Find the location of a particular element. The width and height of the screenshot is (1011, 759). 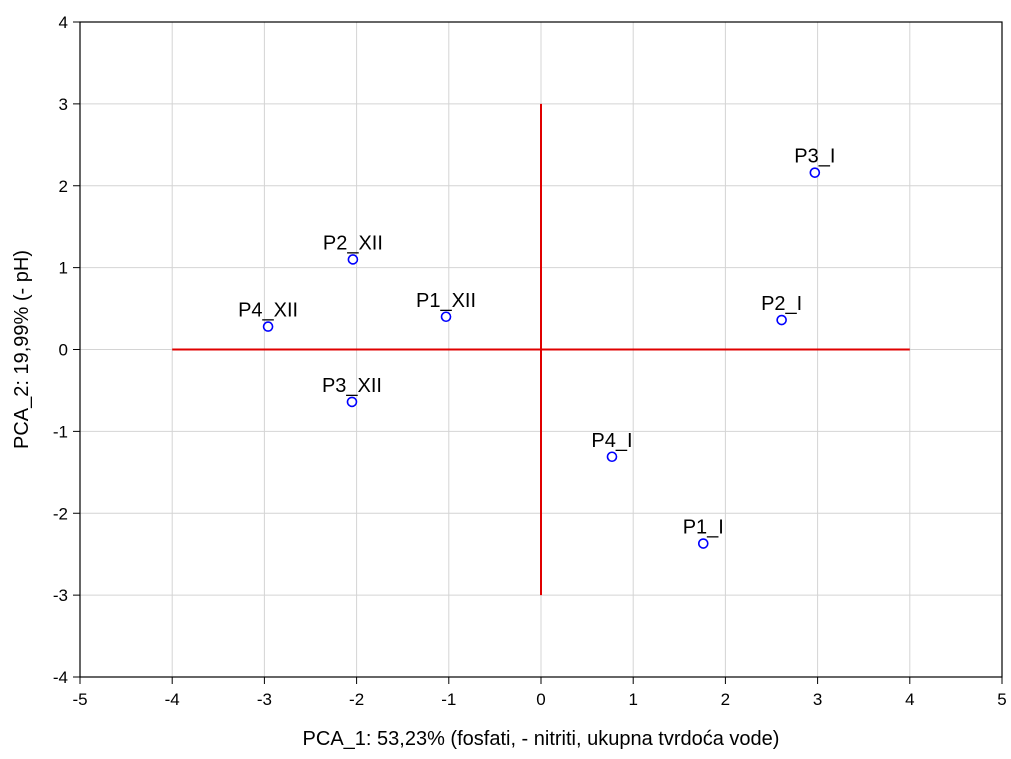

point-label: P3_XII is located at coordinates (352, 386).